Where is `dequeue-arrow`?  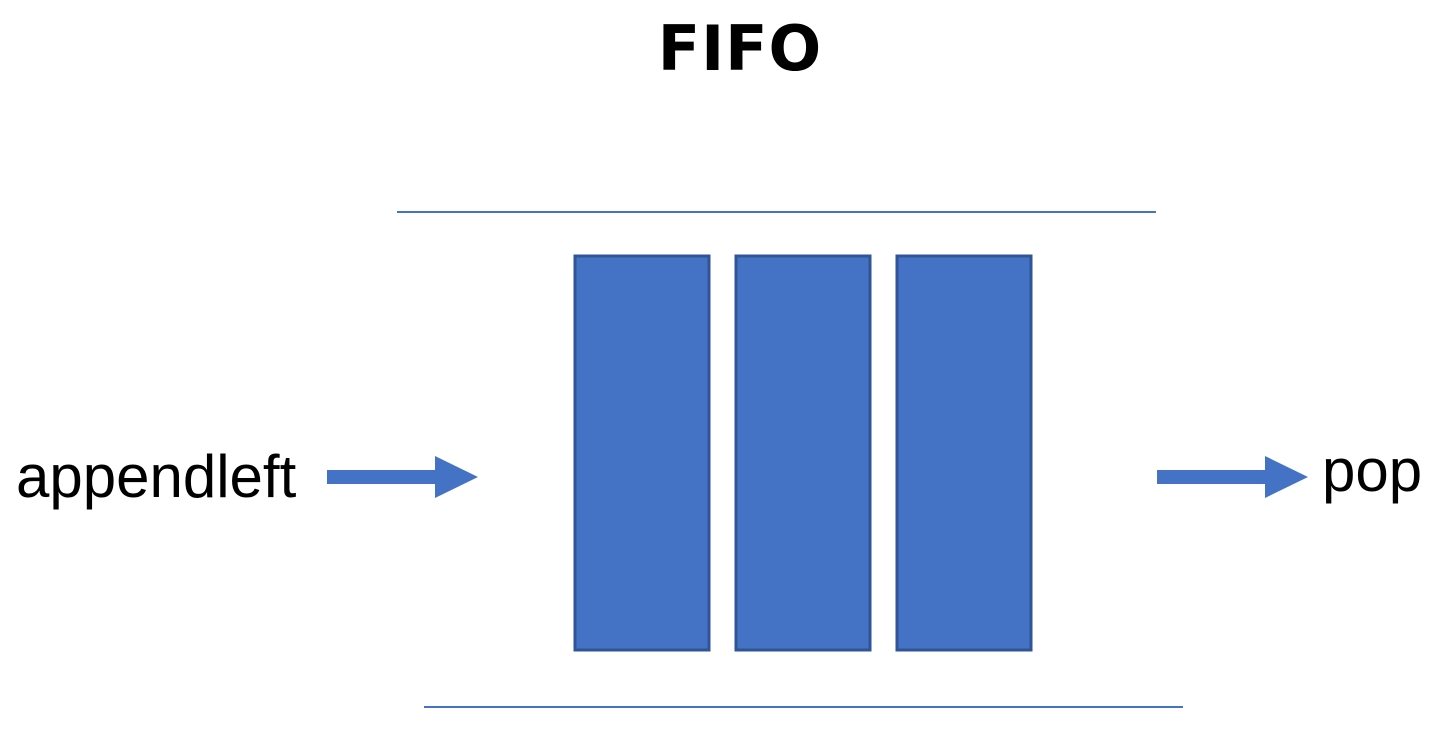
dequeue-arrow is located at coordinates (1232, 477).